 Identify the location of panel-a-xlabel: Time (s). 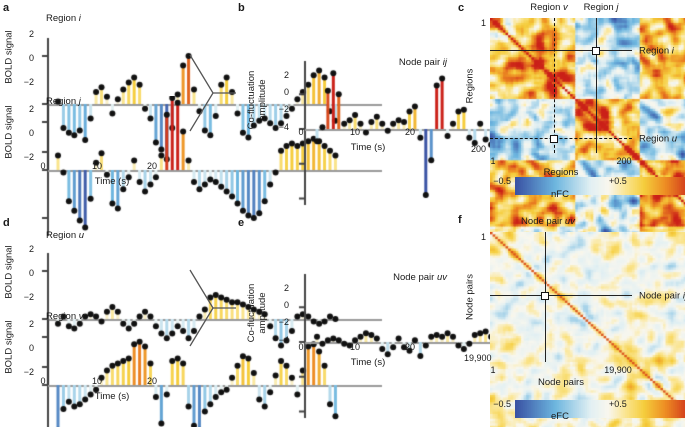
(112, 181).